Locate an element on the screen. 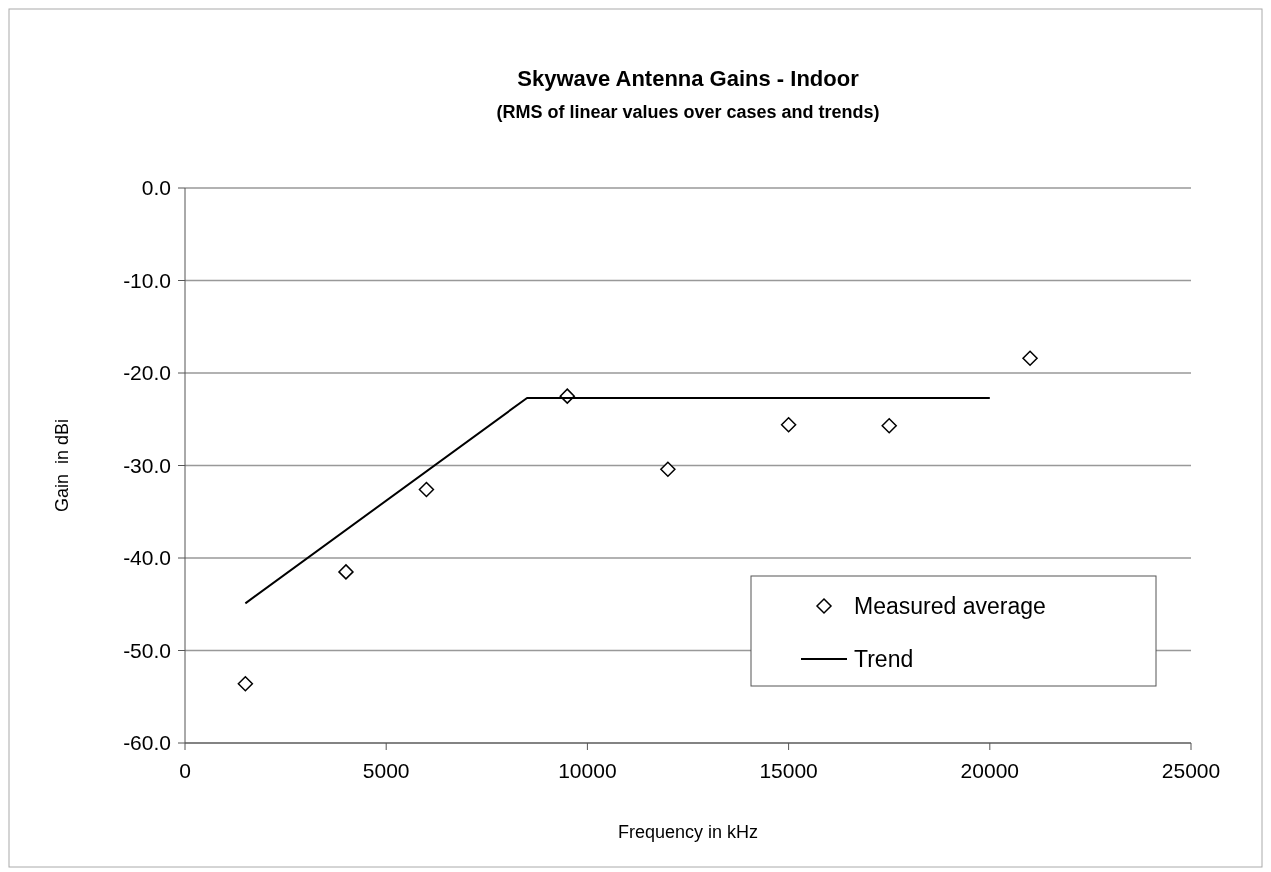  legend-label: Measured average is located at coordinates (950, 606).